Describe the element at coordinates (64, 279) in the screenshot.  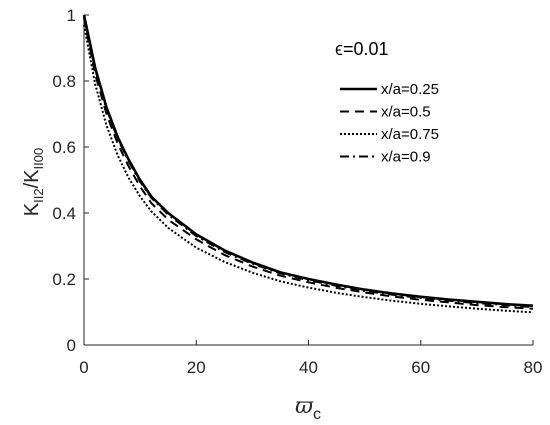
I see `y-tick-label: 0.2` at that location.